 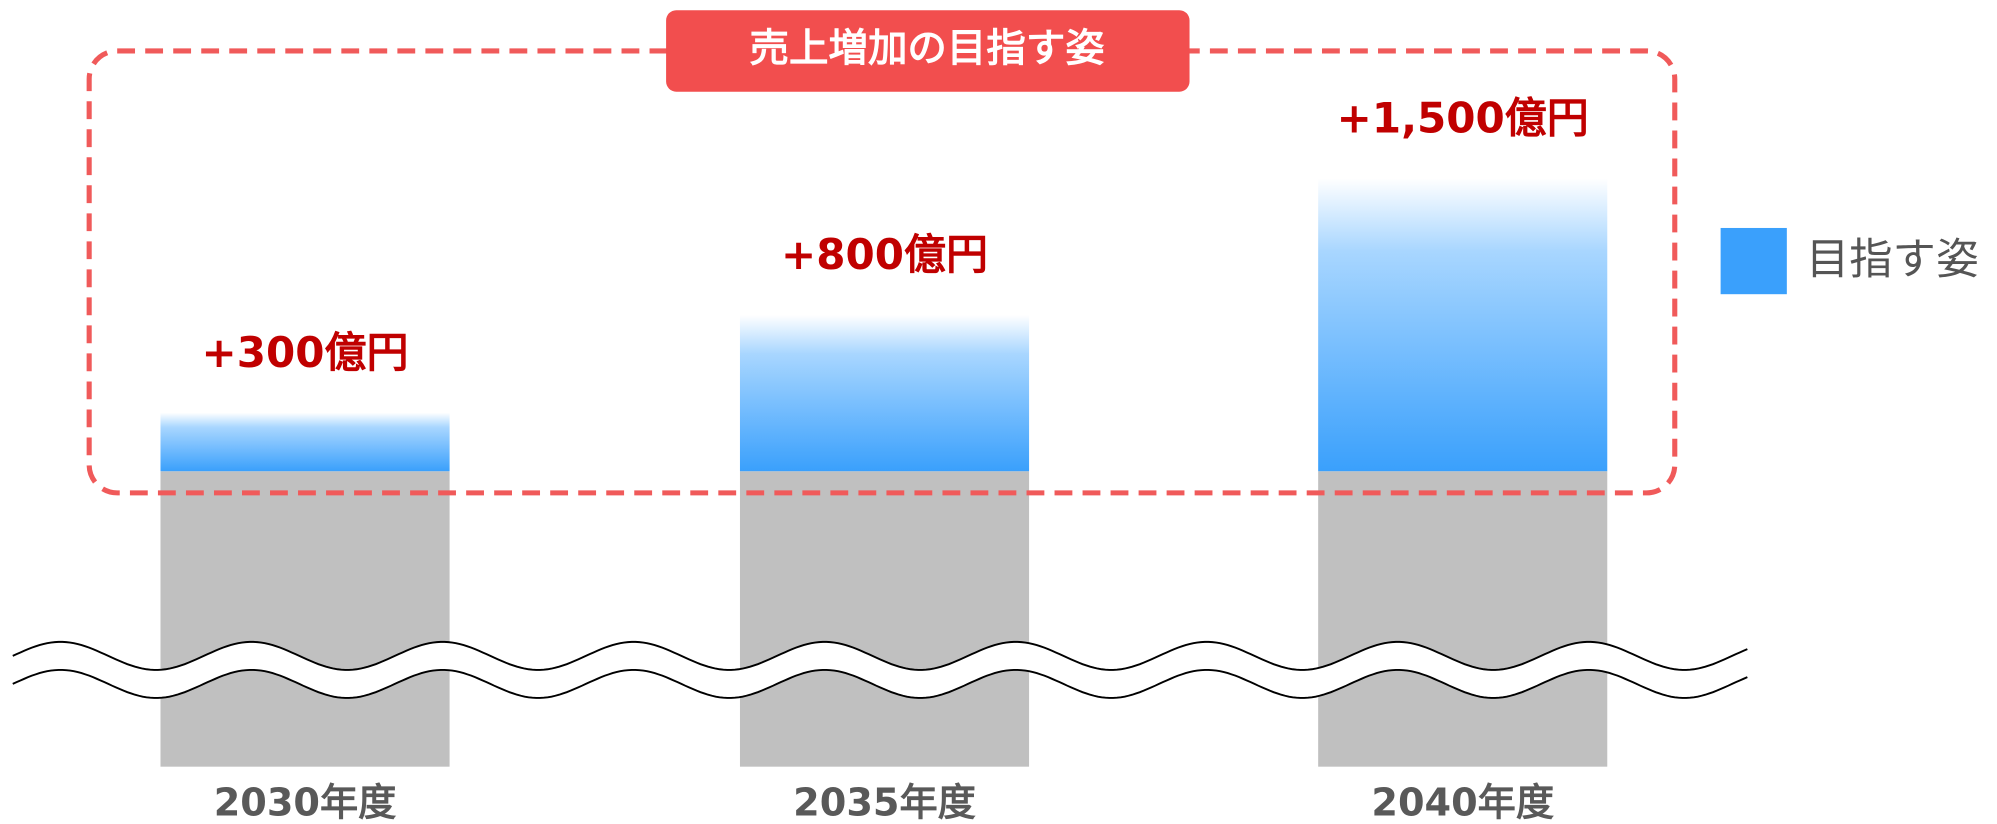 What do you see at coordinates (884, 802) in the screenshot?
I see `x-tick-label: 2035年度` at bounding box center [884, 802].